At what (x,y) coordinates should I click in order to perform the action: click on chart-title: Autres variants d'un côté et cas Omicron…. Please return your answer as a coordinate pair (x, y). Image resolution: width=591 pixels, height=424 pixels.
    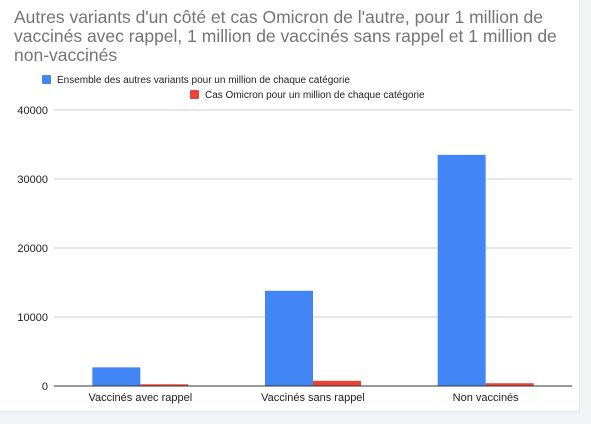
    Looking at the image, I should click on (285, 36).